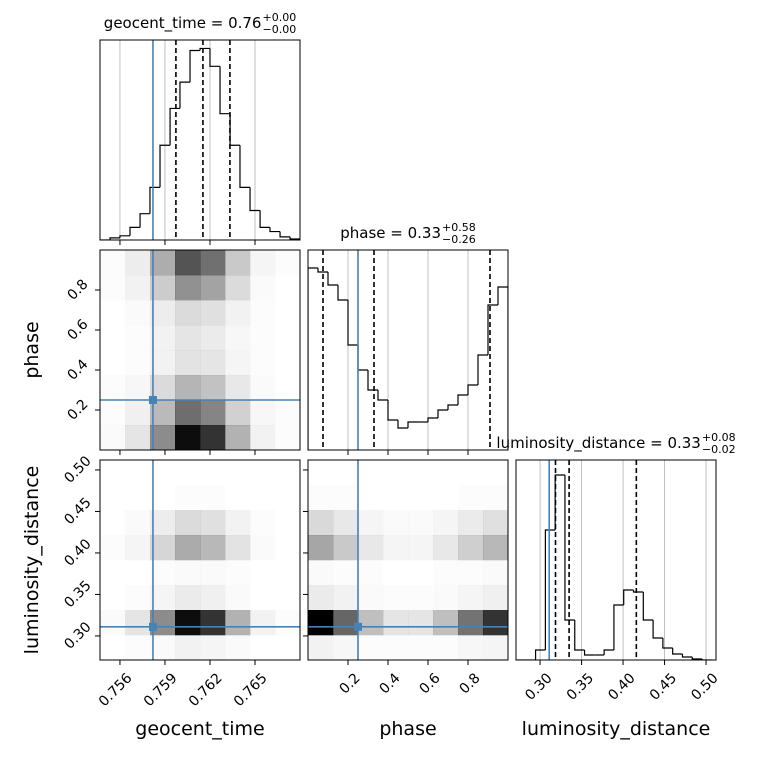  I want to click on x-tick-label: 0.45, so click(663, 686).